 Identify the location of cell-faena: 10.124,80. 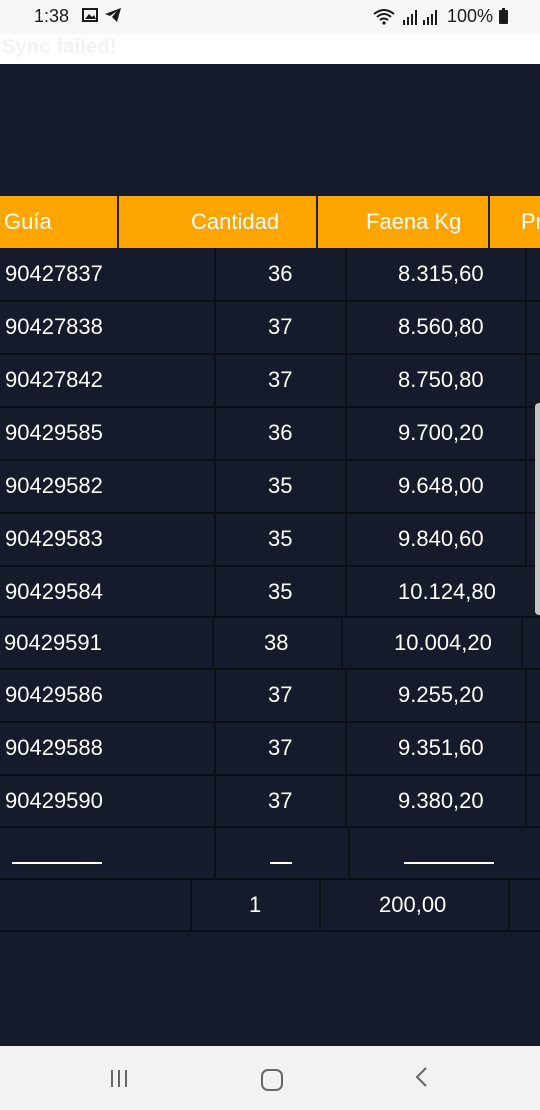
(447, 591).